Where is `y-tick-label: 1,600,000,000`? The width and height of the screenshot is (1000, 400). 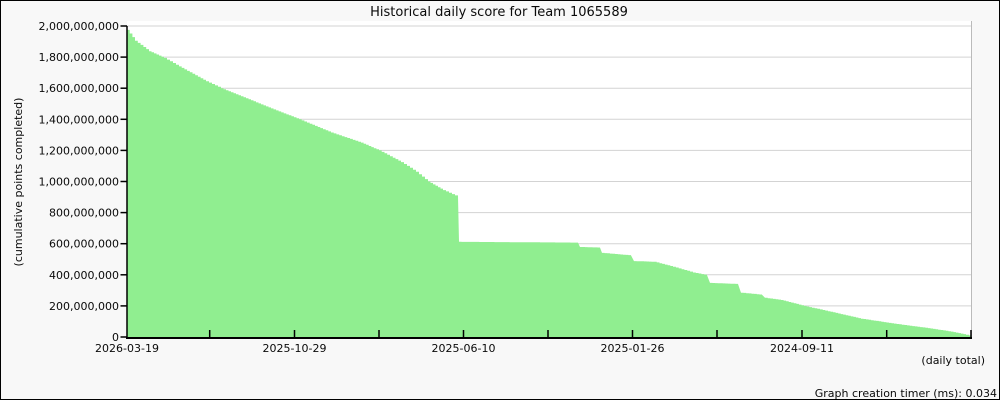 y-tick-label: 1,600,000,000 is located at coordinates (79, 88).